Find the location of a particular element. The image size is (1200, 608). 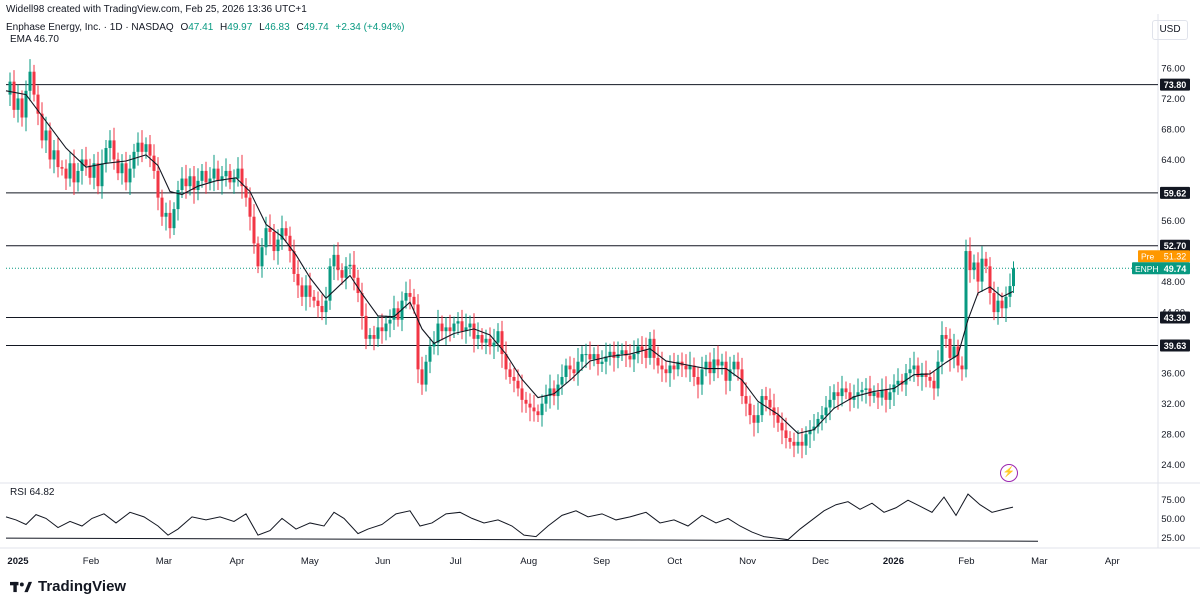

rsi-tick-label: 25.00 is located at coordinates (1173, 538).